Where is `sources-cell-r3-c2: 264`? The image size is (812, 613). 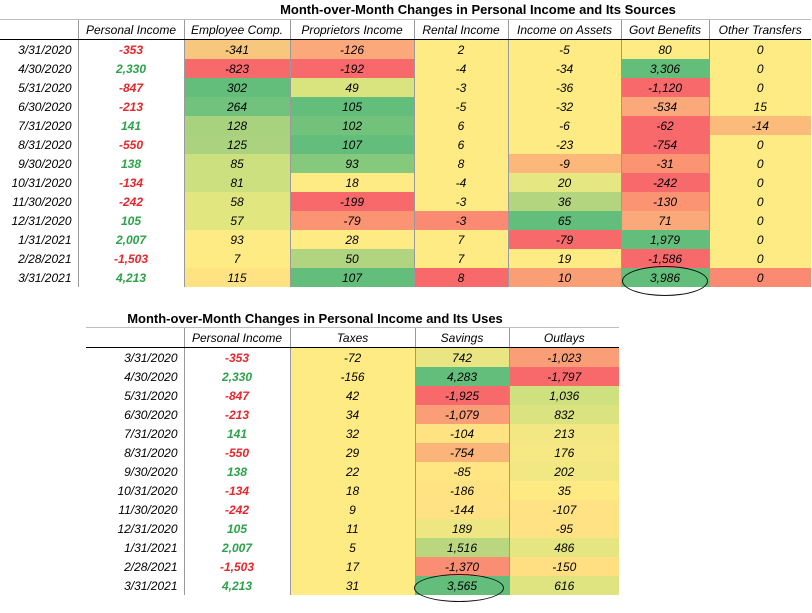
sources-cell-r3-c2: 264 is located at coordinates (236, 106).